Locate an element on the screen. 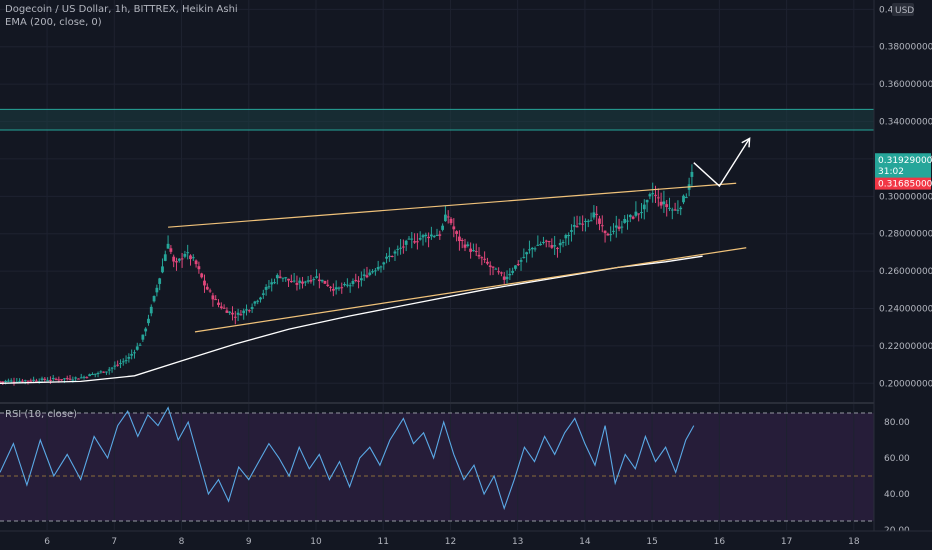 The width and height of the screenshot is (932, 550). bar-countdown: 31:02 is located at coordinates (891, 172).